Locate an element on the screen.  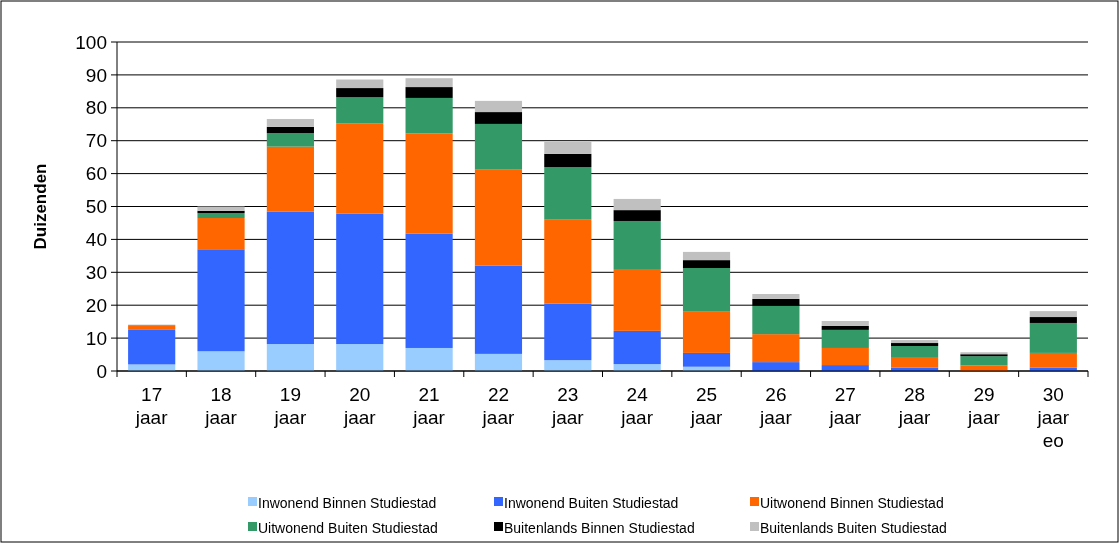
y-tick-label: 100 is located at coordinates (91, 42).